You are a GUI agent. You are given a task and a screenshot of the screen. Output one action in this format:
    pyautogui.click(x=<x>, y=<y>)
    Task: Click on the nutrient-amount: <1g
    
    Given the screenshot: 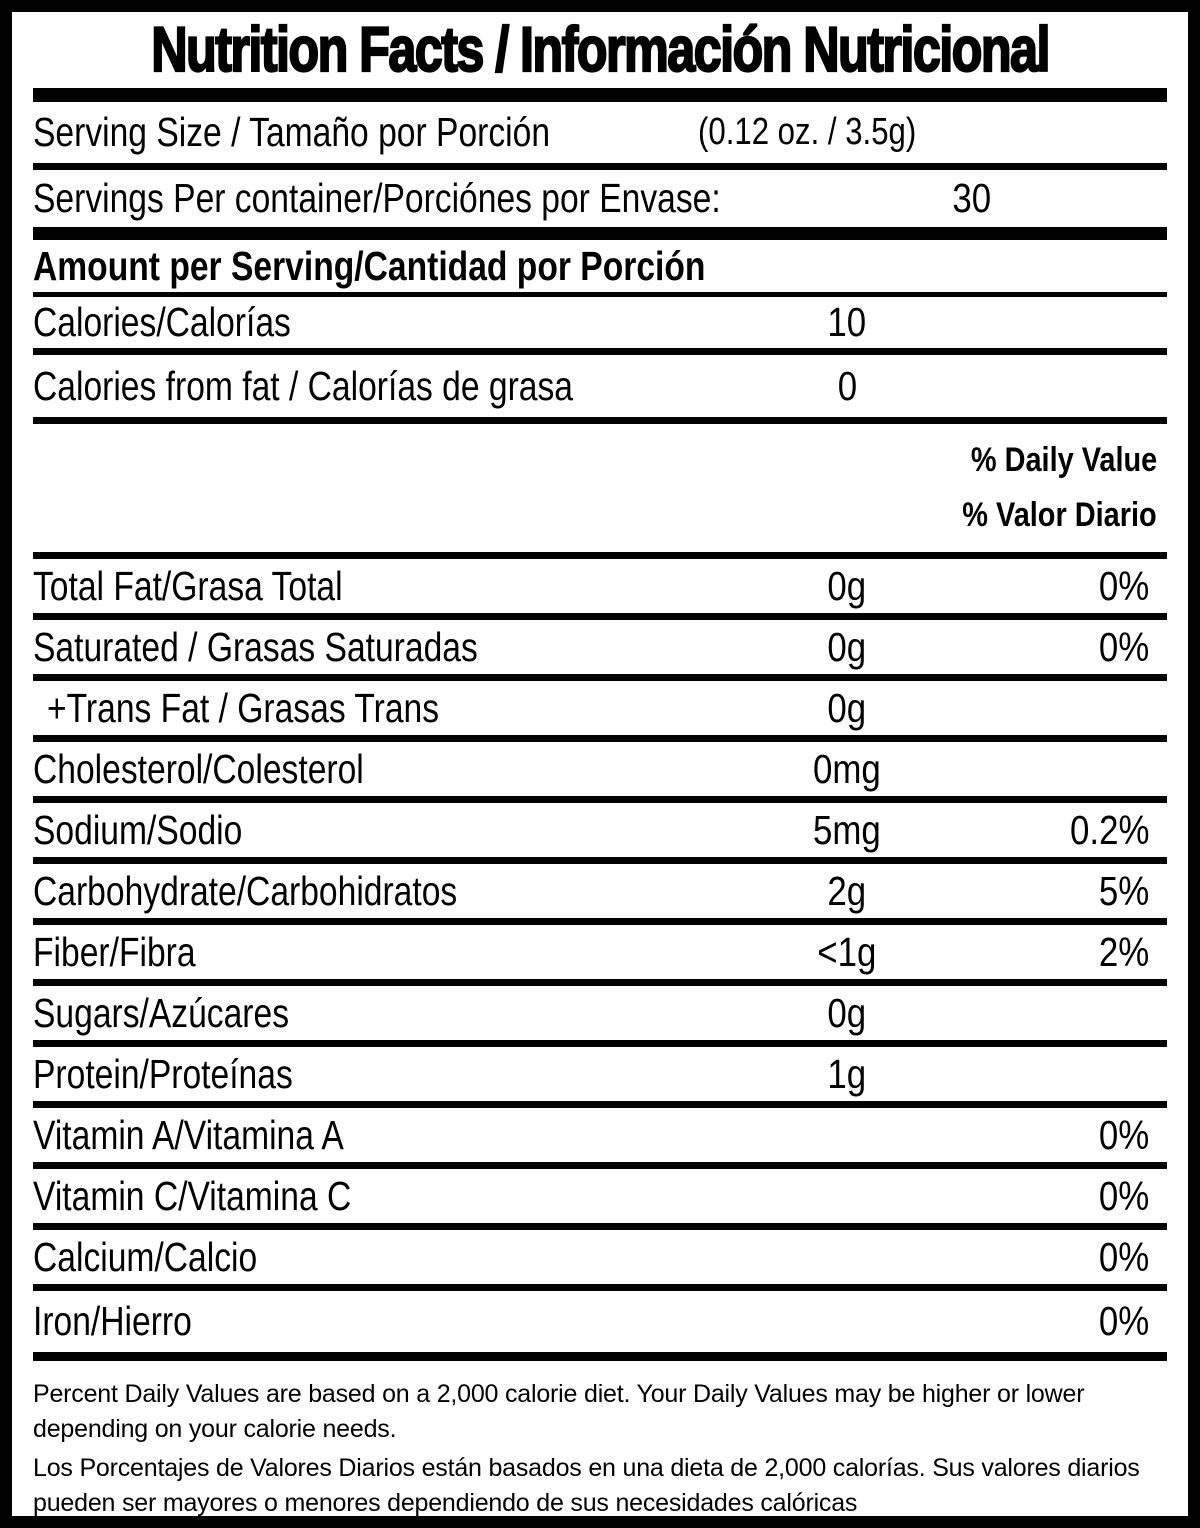 What is the action you would take?
    pyautogui.click(x=847, y=951)
    